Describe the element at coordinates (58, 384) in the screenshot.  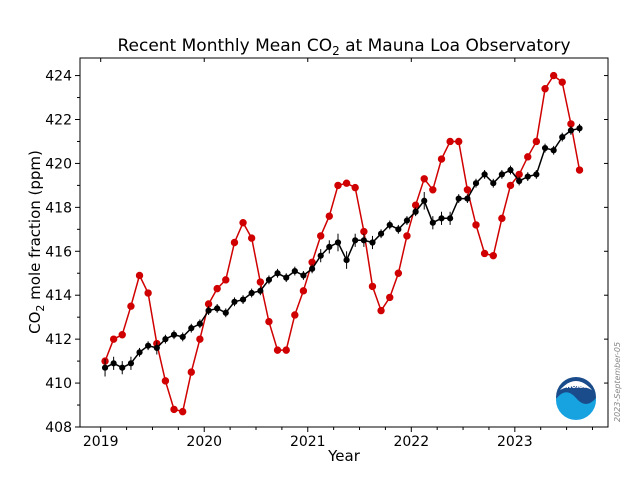
I see `y-tick-label: 410` at that location.